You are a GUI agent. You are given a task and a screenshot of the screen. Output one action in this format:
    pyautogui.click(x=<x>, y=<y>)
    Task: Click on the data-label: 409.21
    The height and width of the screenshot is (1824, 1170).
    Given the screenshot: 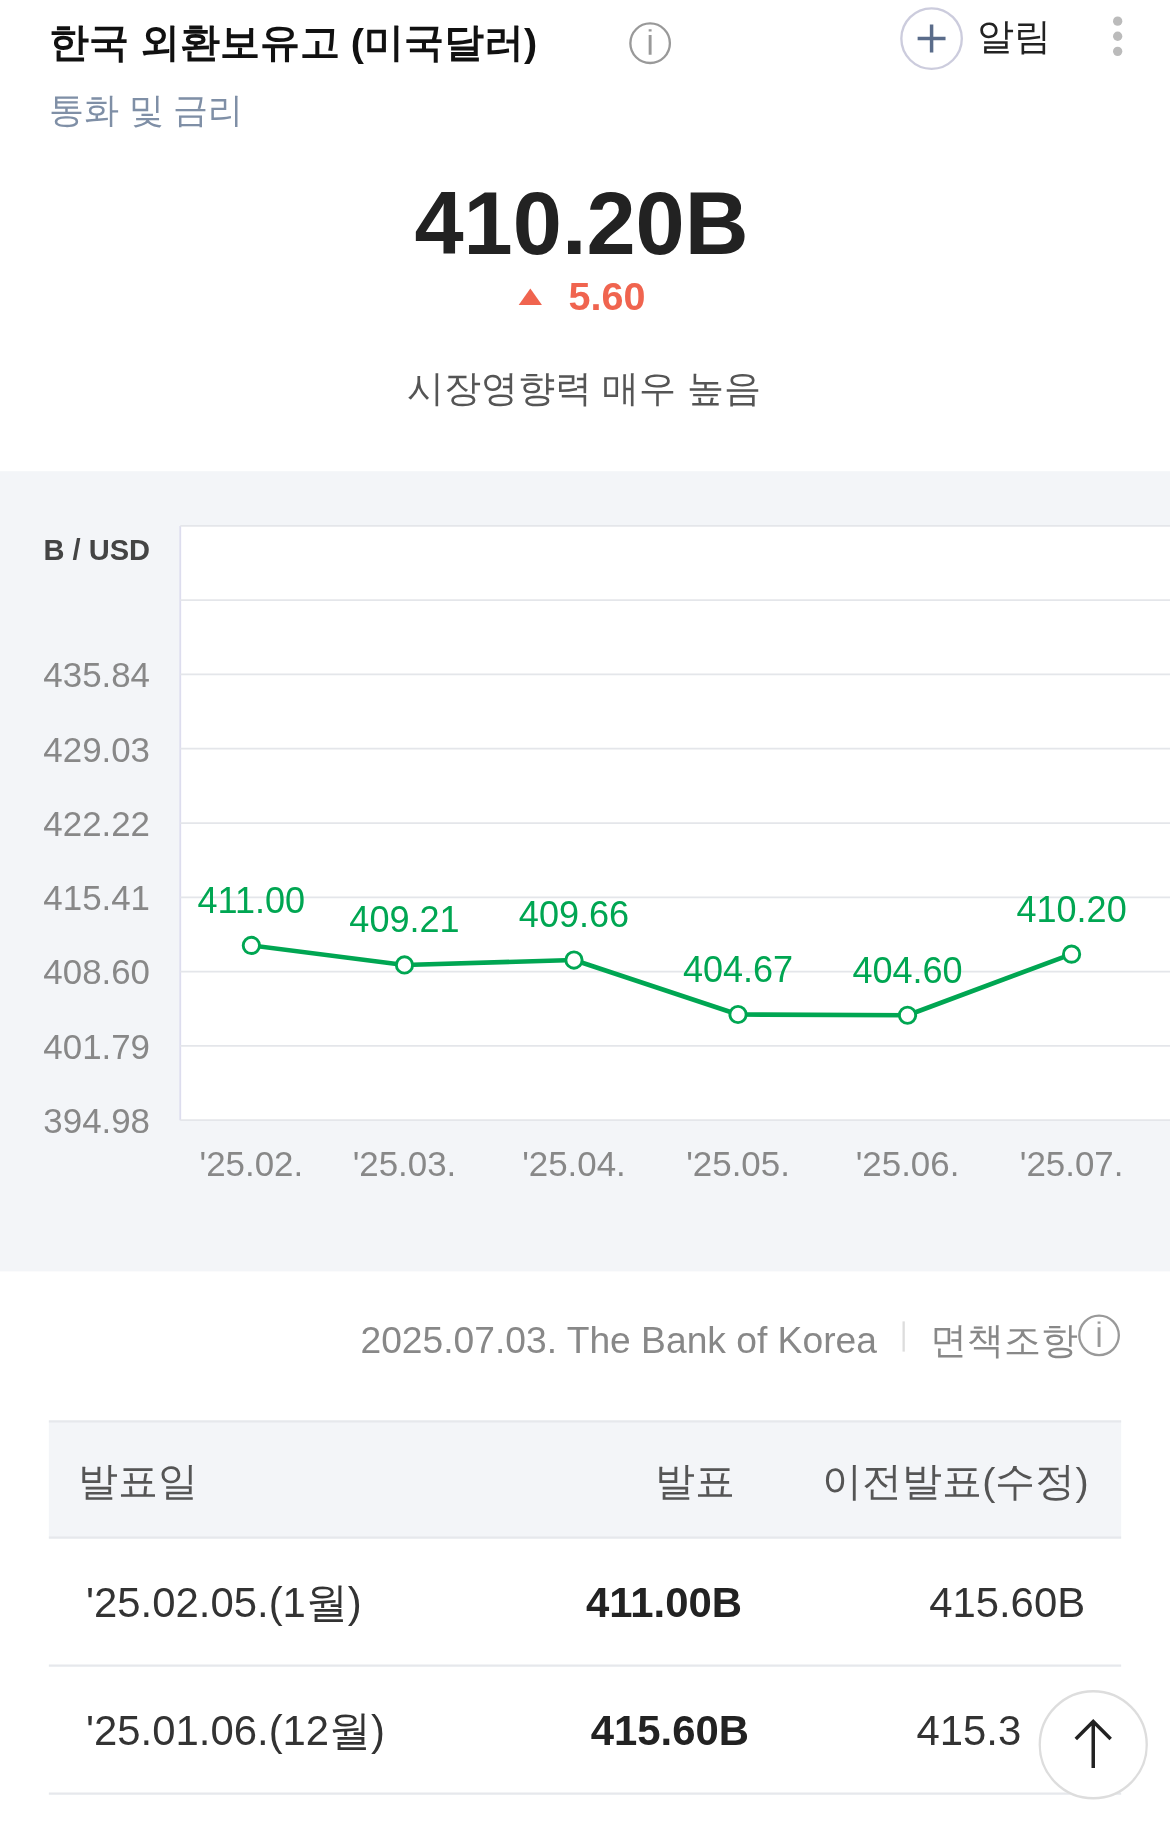 What is the action you would take?
    pyautogui.click(x=404, y=920)
    